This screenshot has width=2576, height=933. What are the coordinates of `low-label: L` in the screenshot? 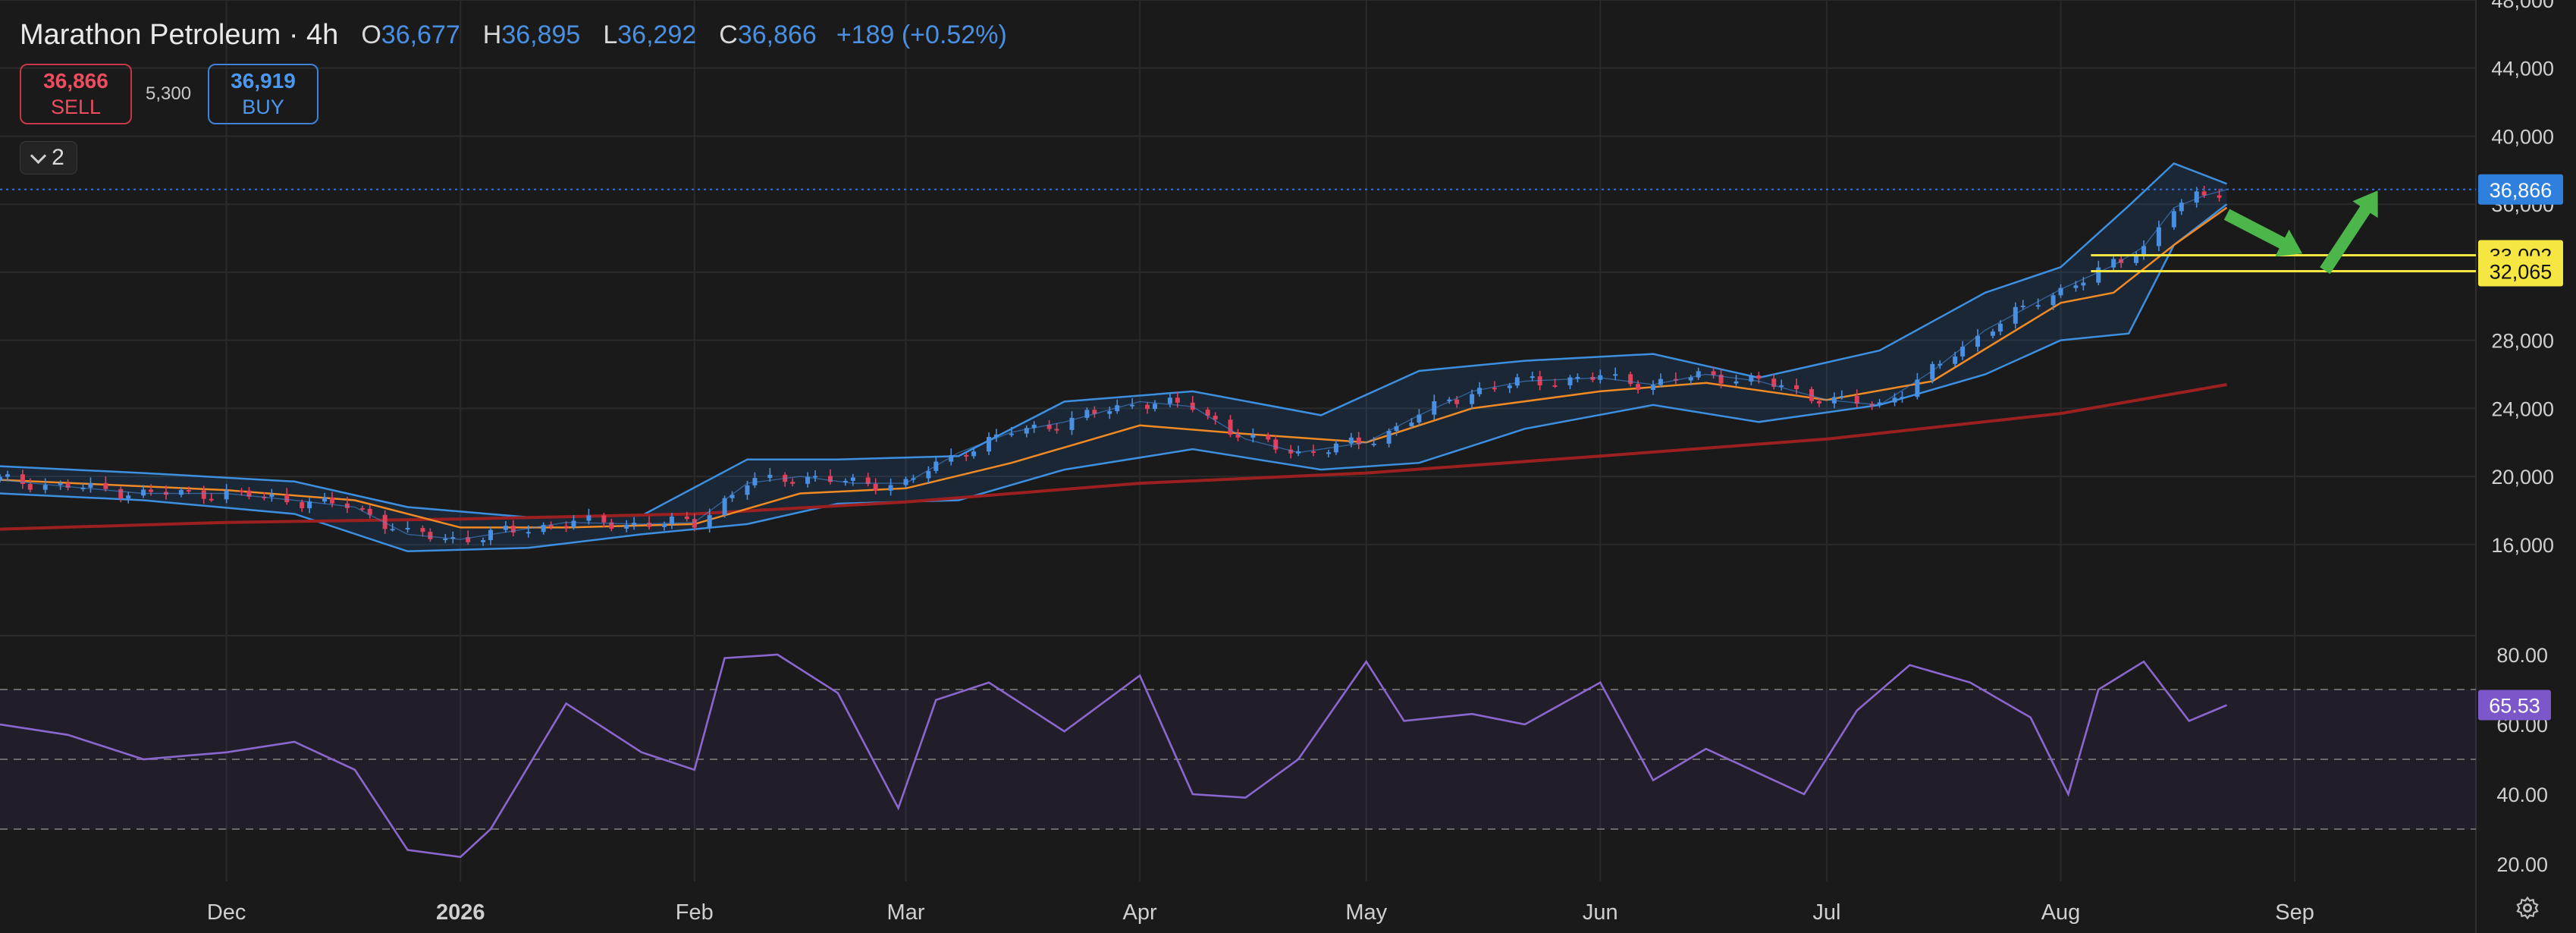 It's located at (610, 34).